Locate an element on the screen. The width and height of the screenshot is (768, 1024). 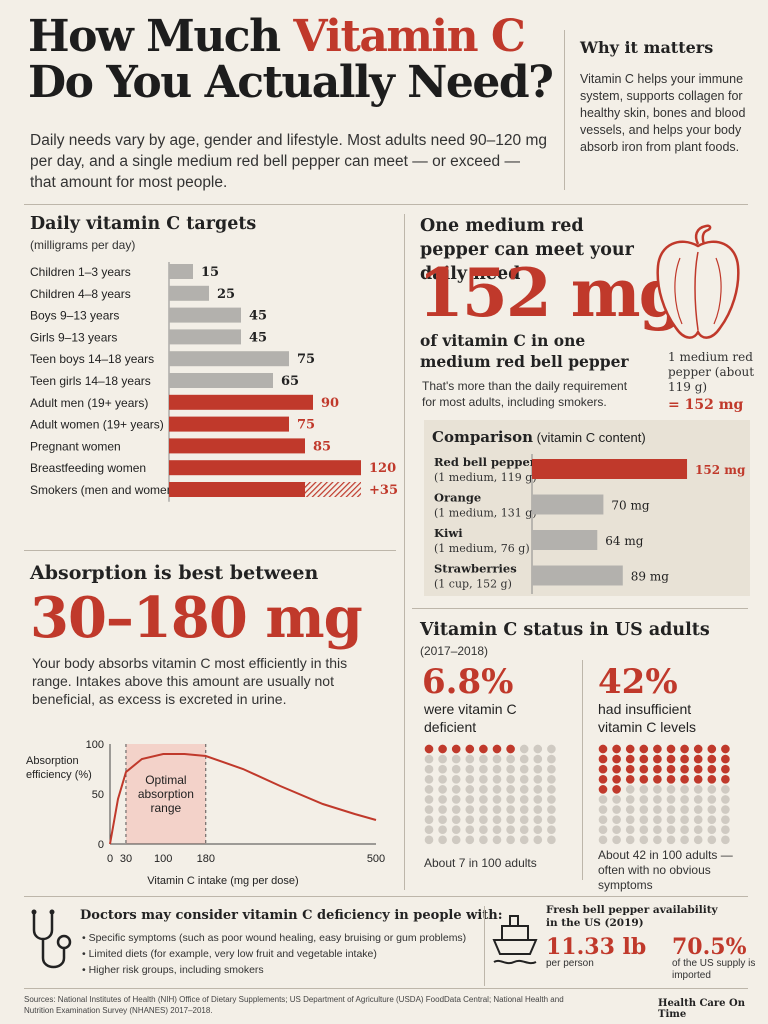
x-tick-label: 30 is located at coordinates (126, 859).